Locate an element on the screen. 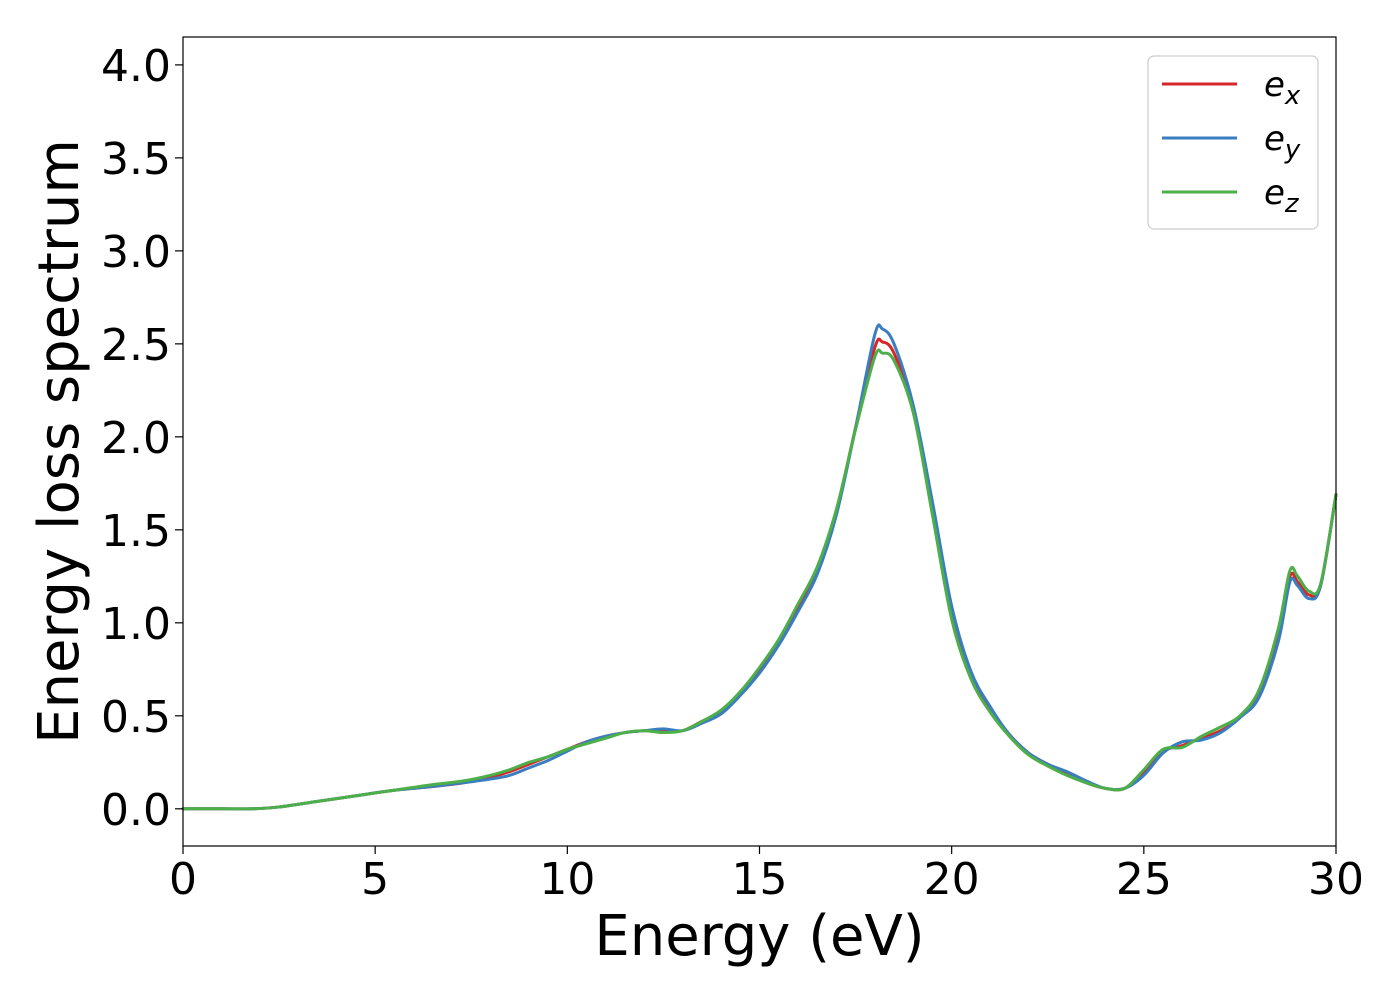 The height and width of the screenshot is (1000, 1400). legend-box is located at coordinates (1233, 142).